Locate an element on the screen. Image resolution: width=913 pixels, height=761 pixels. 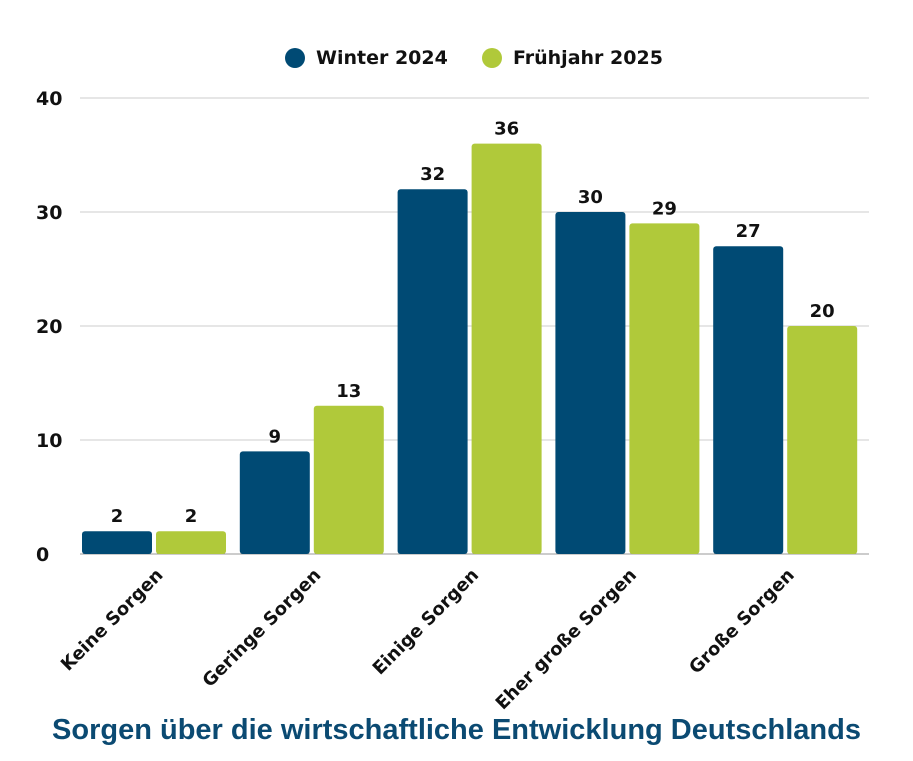
x-category-label: Eher große Sorgen is located at coordinates (566, 639).